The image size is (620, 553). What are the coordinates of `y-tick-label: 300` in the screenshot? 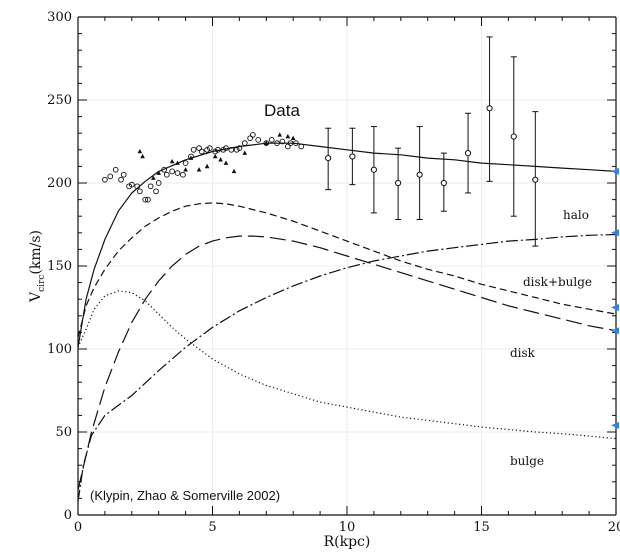 It's located at (59, 17).